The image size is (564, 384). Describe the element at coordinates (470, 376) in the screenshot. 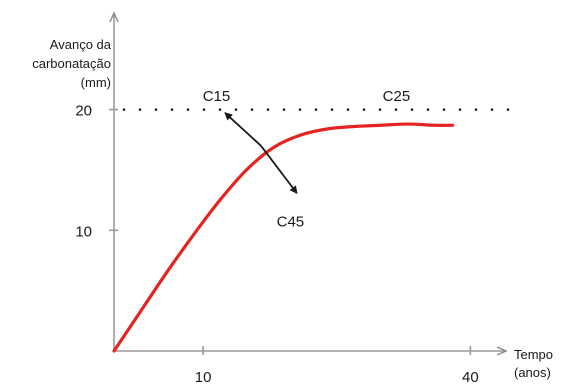

I see `x-tick-label: 40` at that location.